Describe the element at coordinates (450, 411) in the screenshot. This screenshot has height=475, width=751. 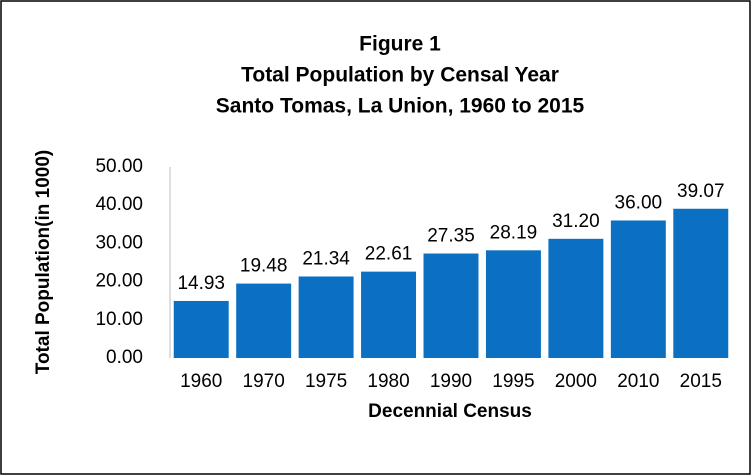
I see `x-axis-title: Decennial Census` at that location.